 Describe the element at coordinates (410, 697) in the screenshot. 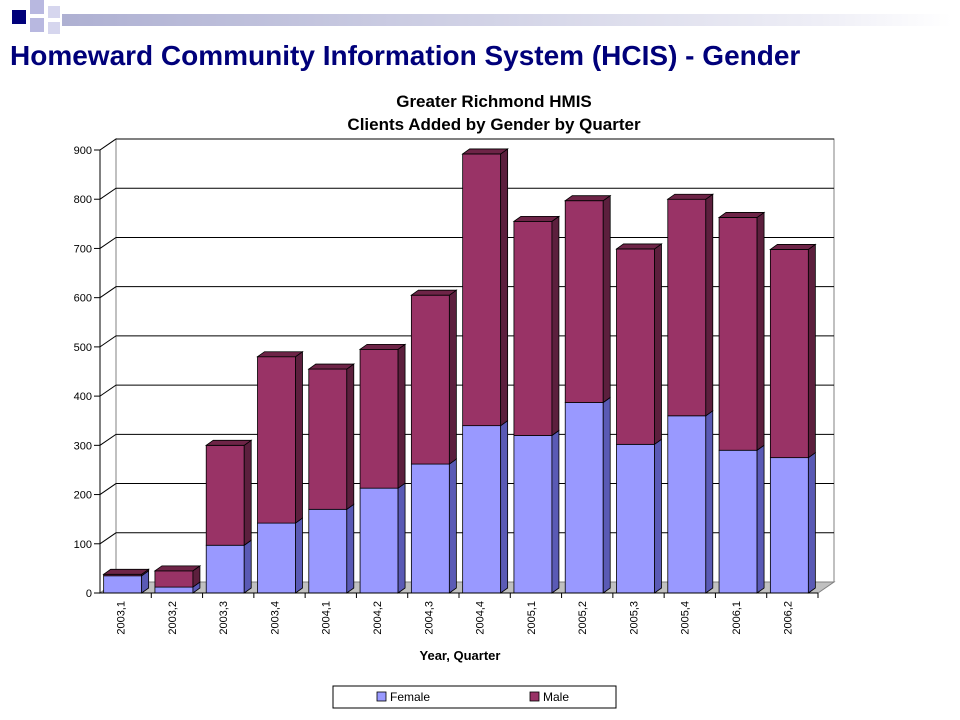

I see `legend-label-female: Female` at that location.